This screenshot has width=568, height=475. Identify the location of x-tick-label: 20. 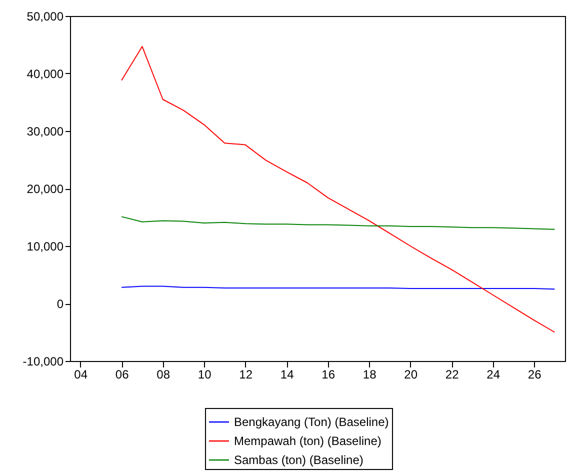
(411, 375).